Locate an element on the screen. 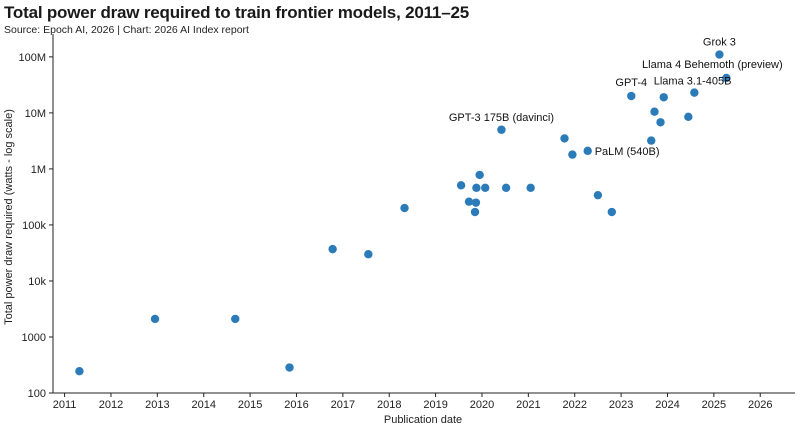  x-tick-label: 2025 is located at coordinates (714, 405).